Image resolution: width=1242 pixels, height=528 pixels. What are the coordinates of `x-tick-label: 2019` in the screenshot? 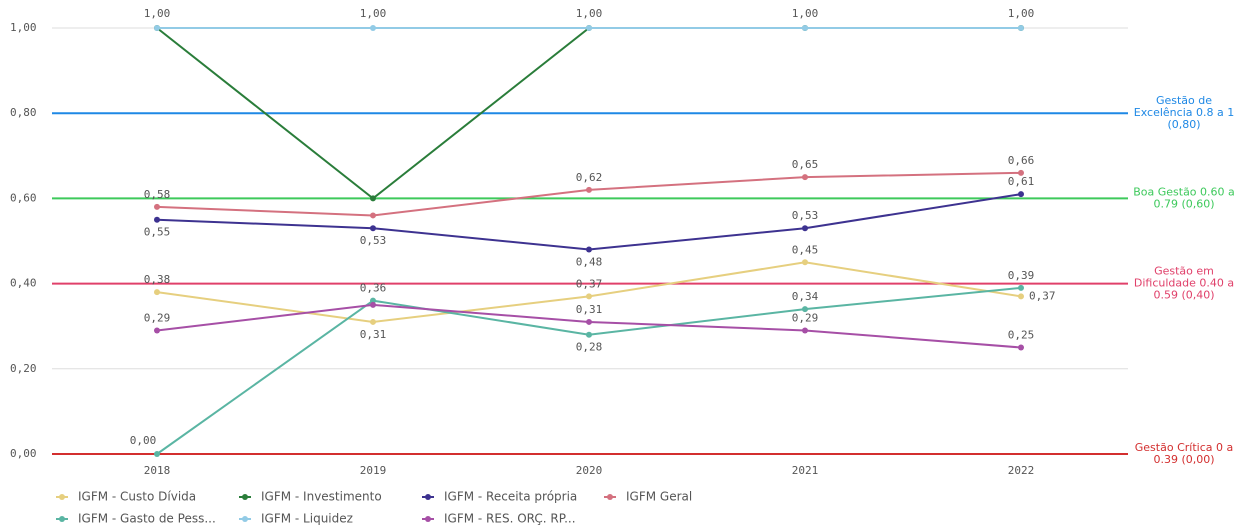 It's located at (373, 470).